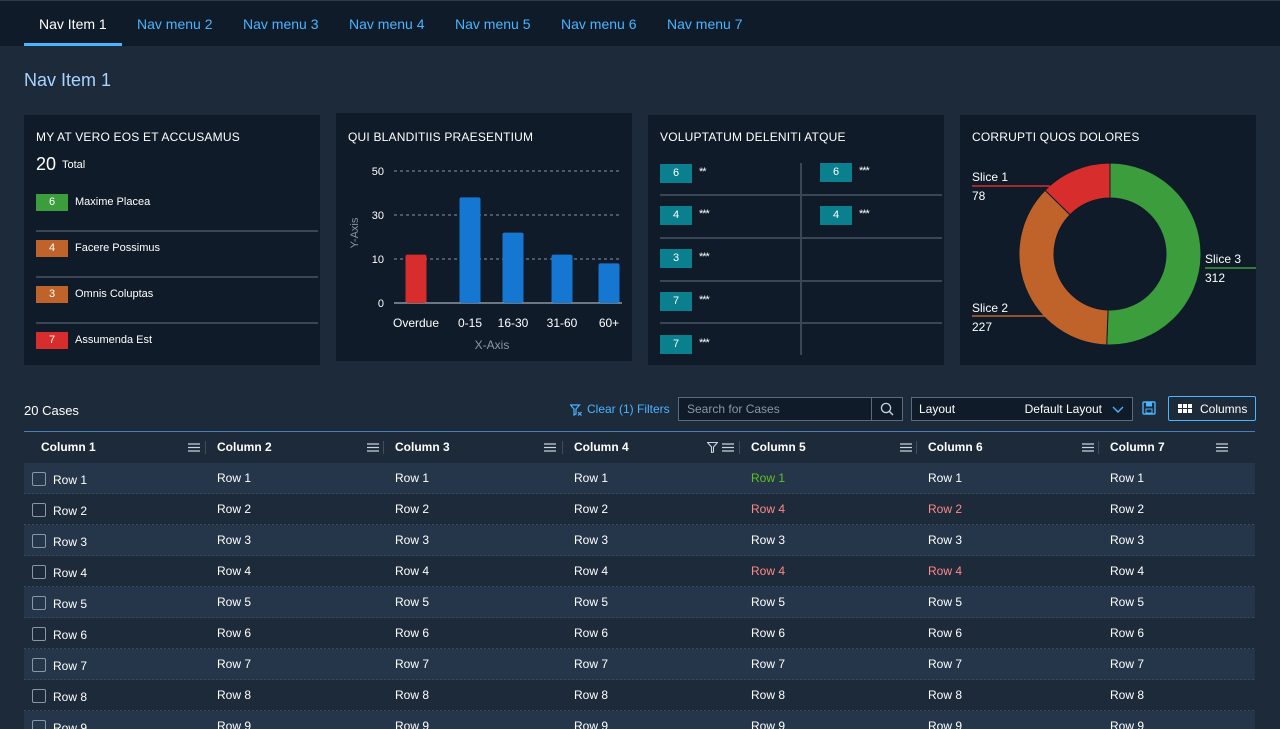 The image size is (1280, 729). What do you see at coordinates (979, 196) in the screenshot?
I see `slice-value: 78` at bounding box center [979, 196].